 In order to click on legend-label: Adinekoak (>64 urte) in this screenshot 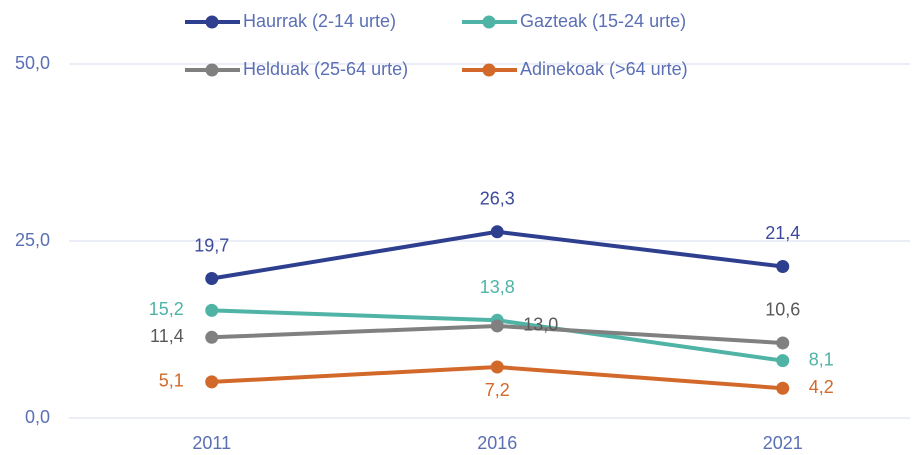, I will do `click(604, 69)`.